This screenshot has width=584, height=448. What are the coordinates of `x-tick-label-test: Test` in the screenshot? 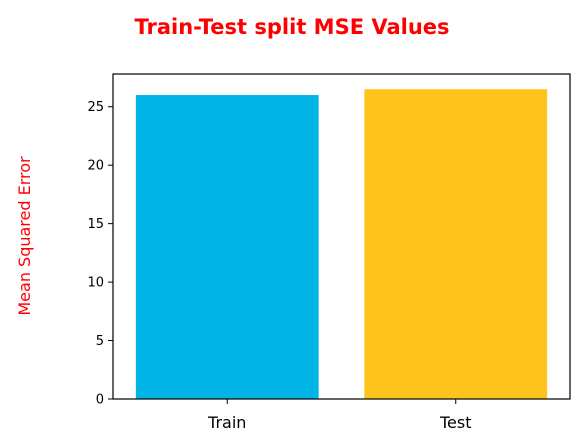 It's located at (455, 422).